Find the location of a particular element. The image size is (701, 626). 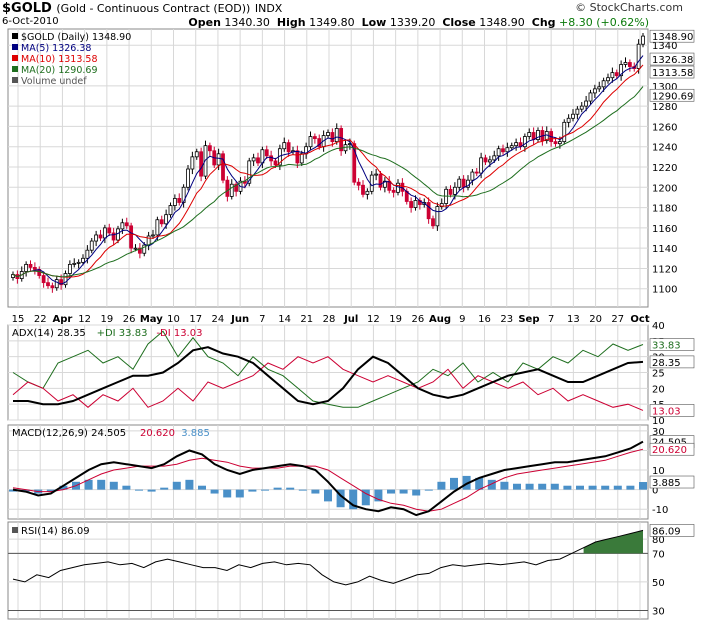

y-tick-label: 20 is located at coordinates (658, 389).